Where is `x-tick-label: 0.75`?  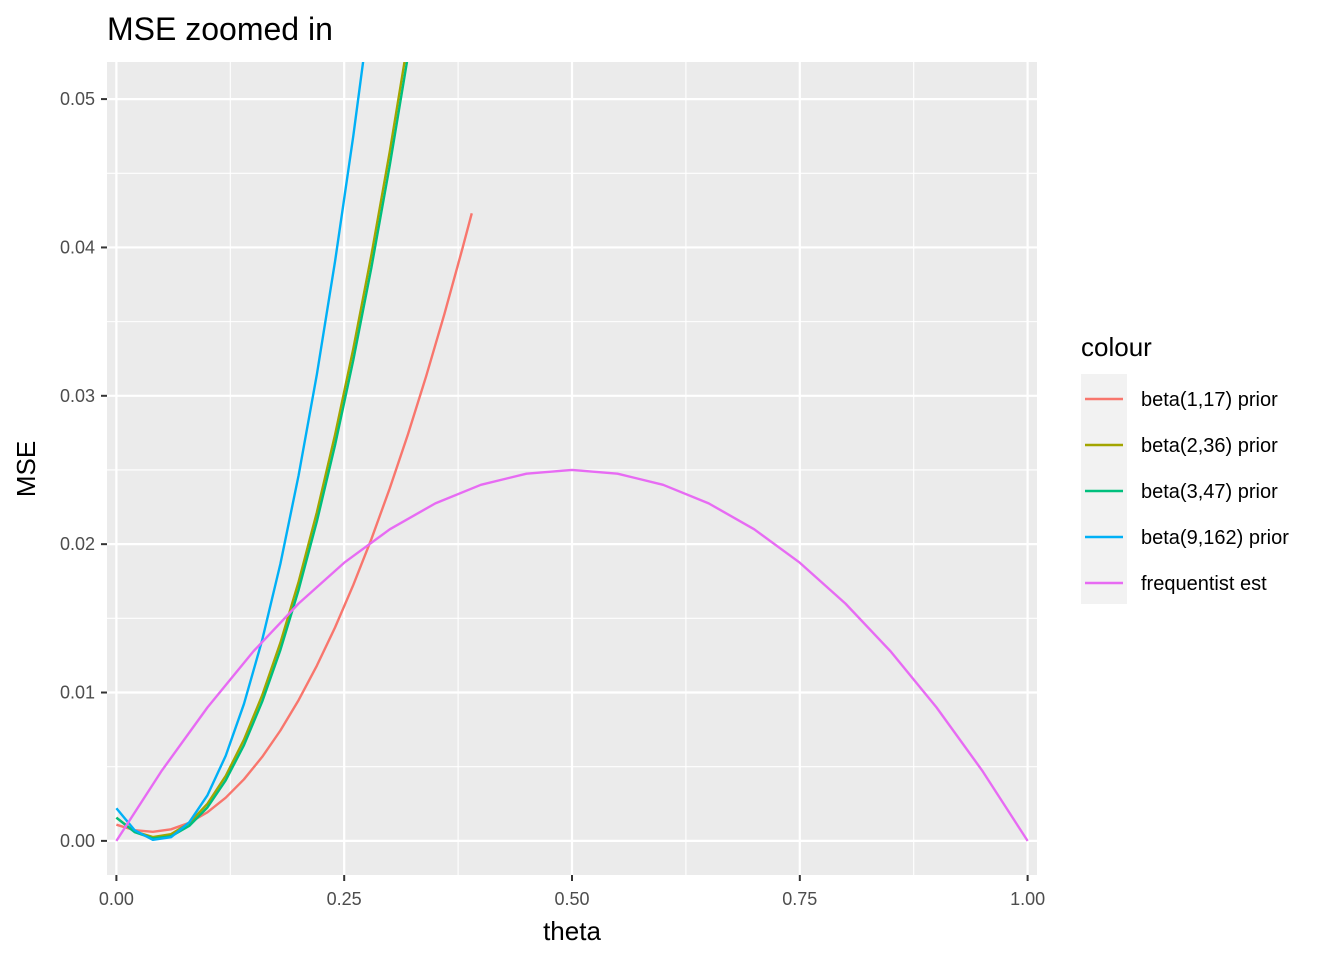
x-tick-label: 0.75 is located at coordinates (799, 899).